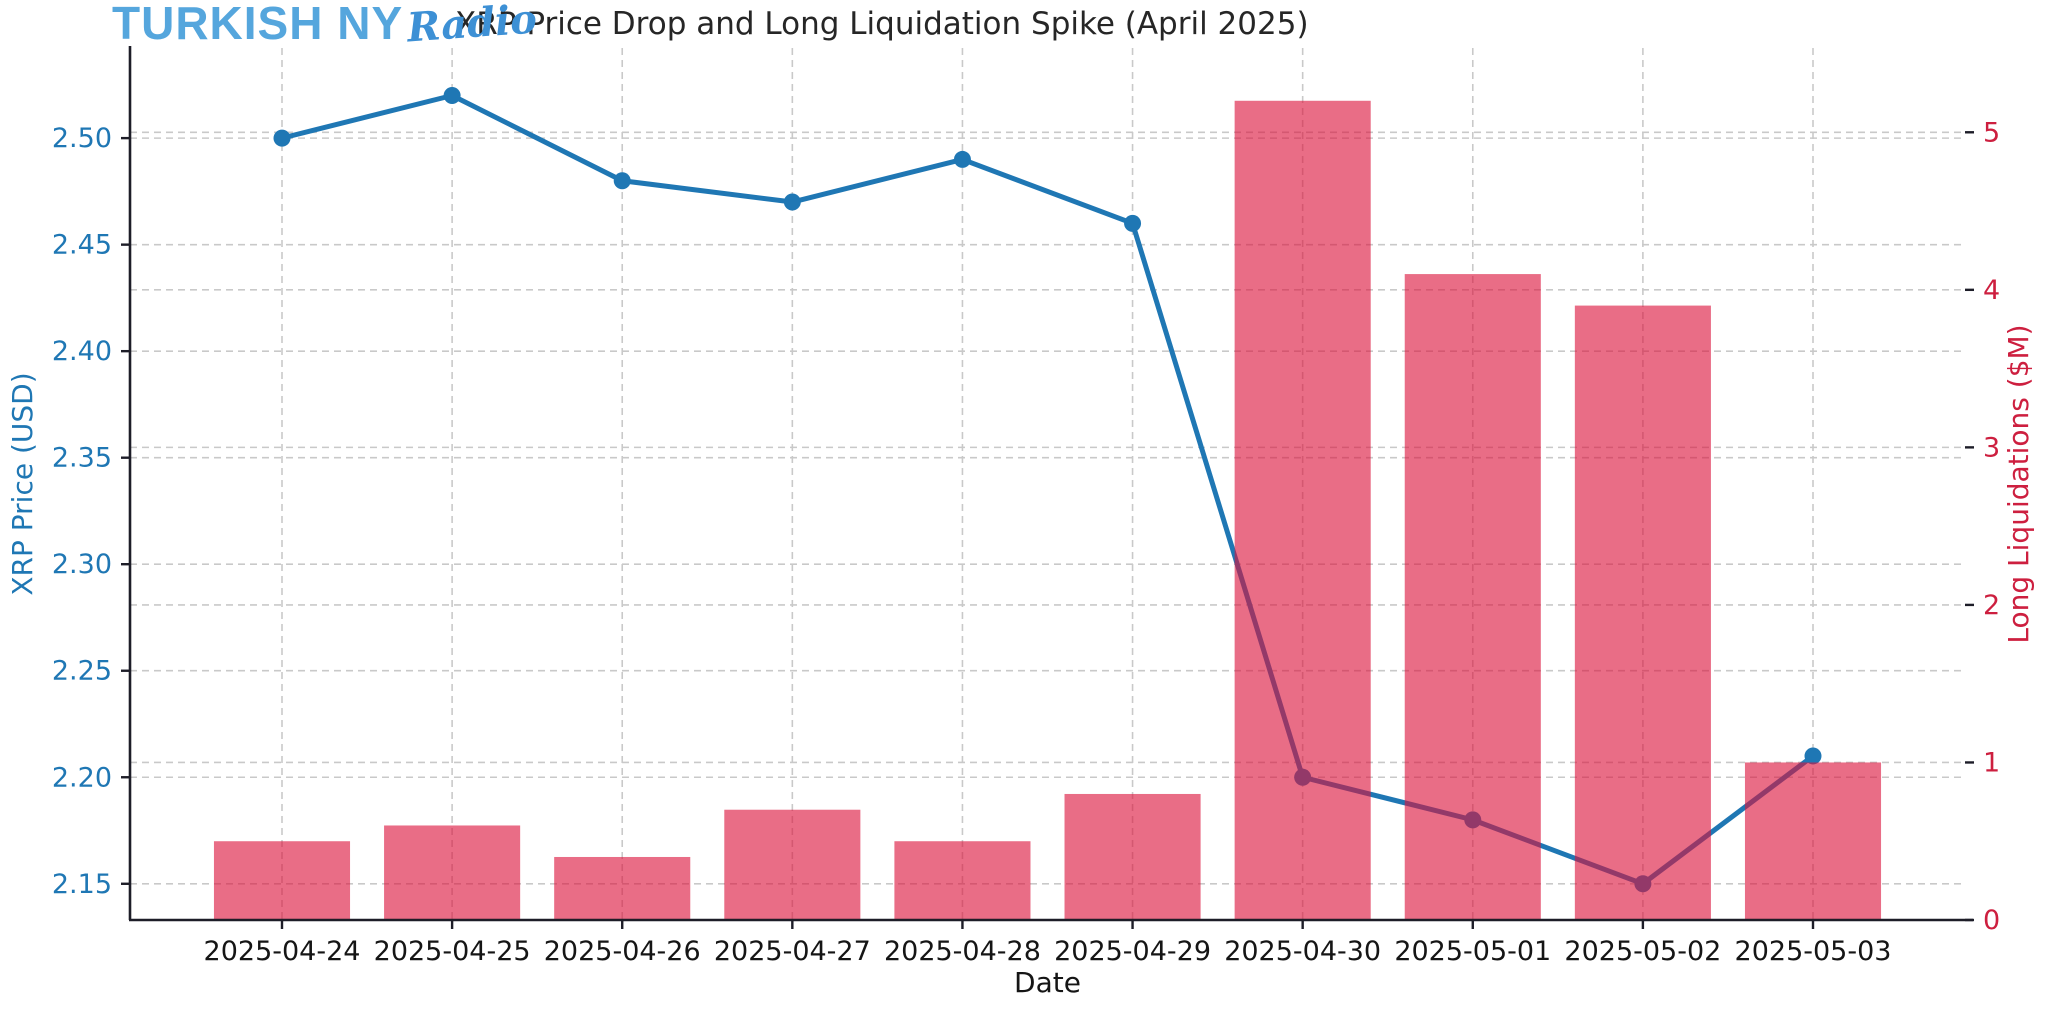 The image size is (2048, 1015). Describe the element at coordinates (962, 951) in the screenshot. I see `date-tick-label: 2025-04-28` at that location.